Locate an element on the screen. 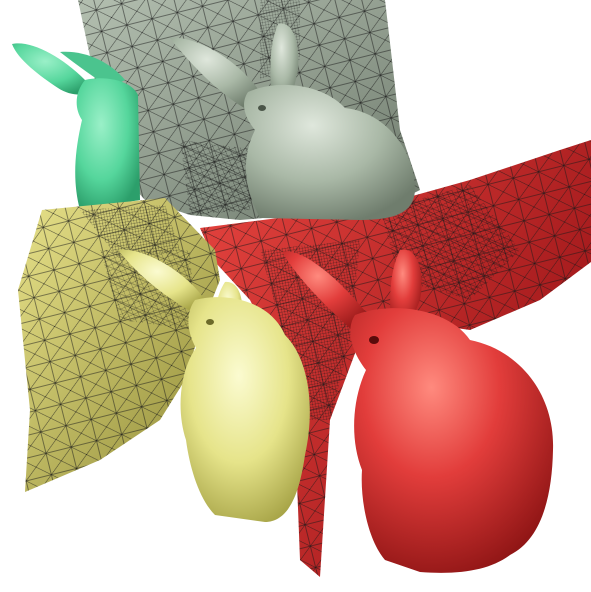 The width and height of the screenshot is (591, 592). gray-bunny is located at coordinates (292, 121).